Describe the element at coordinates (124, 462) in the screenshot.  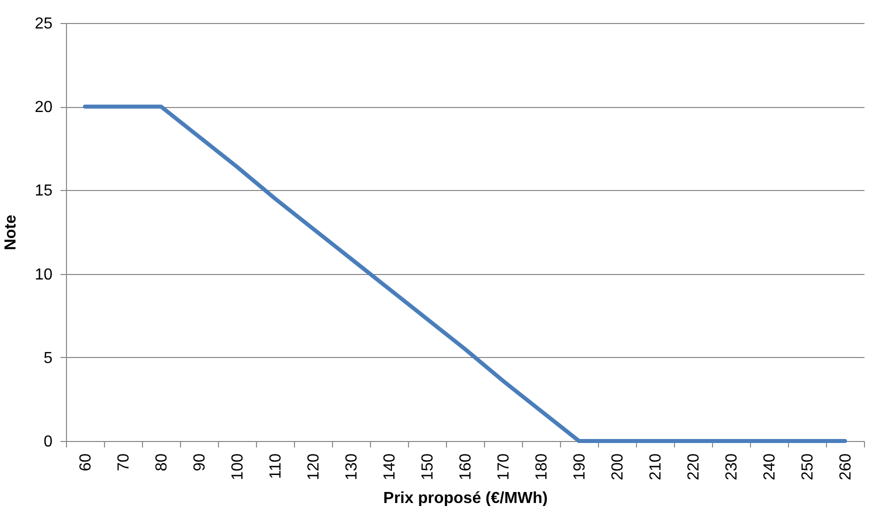
I see `x-tick-label: 70` at that location.